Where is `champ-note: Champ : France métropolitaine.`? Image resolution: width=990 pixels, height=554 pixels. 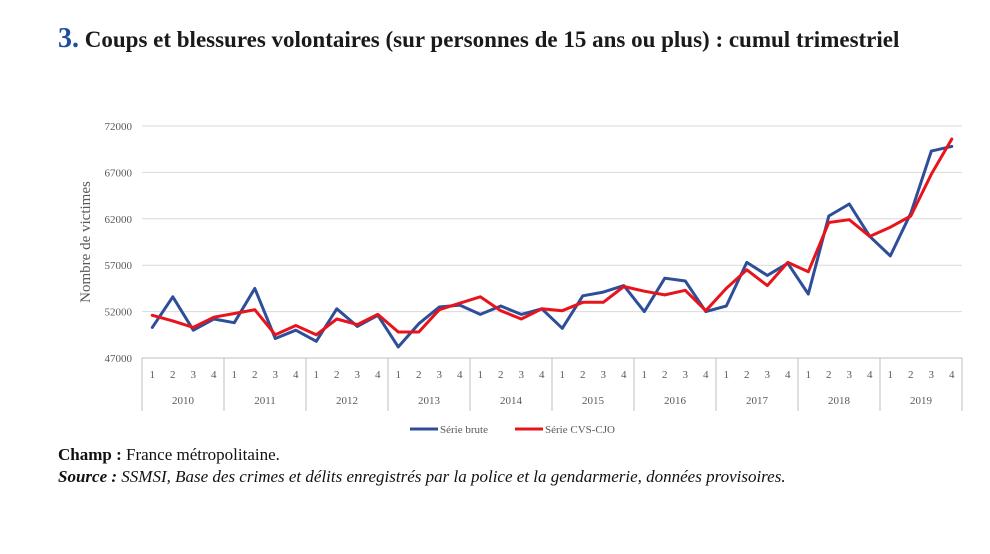 champ-note: Champ : France métropolitaine. is located at coordinates (508, 455).